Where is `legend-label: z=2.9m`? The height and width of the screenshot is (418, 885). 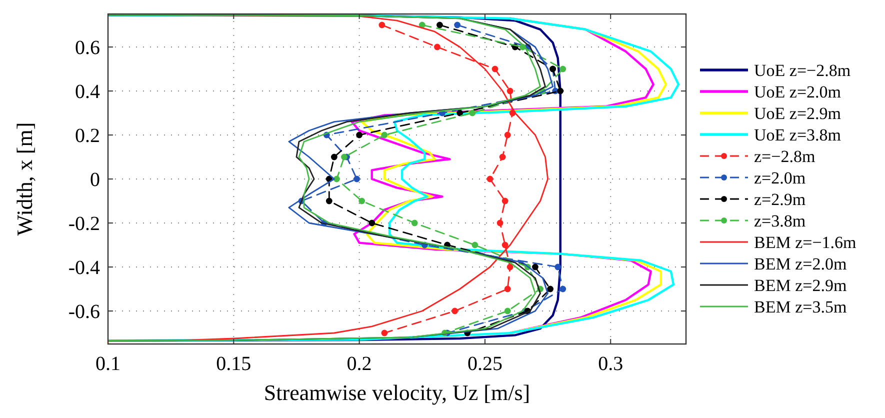 legend-label: z=2.9m is located at coordinates (780, 199).